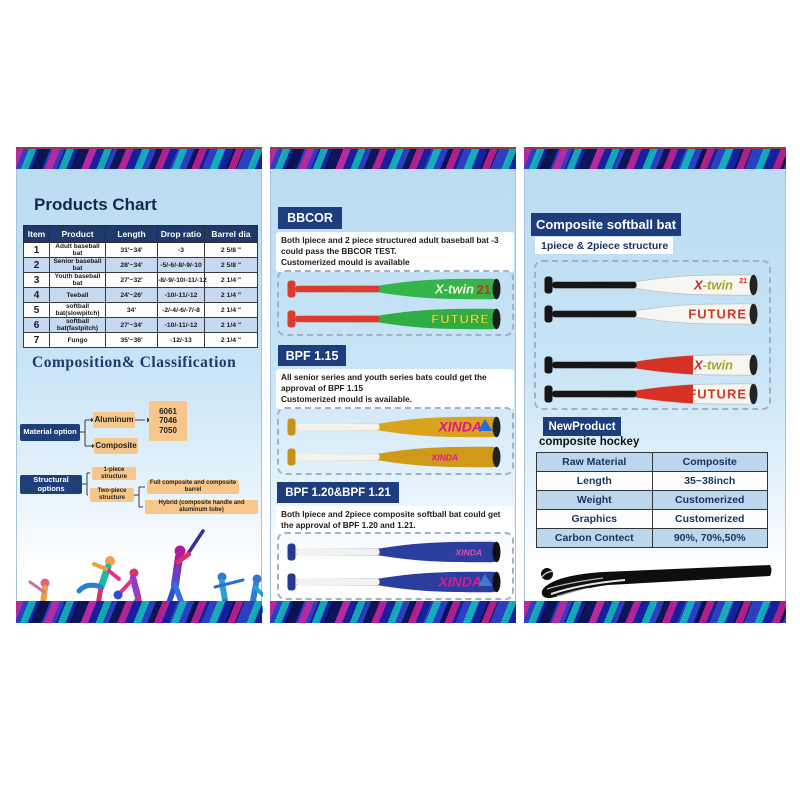 The image size is (800, 800). What do you see at coordinates (36, 325) in the screenshot?
I see `table-cell: 6` at bounding box center [36, 325].